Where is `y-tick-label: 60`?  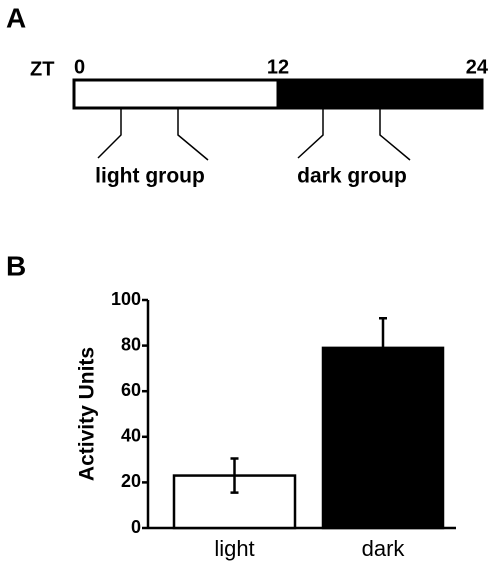 y-tick-label: 60 is located at coordinates (131, 390).